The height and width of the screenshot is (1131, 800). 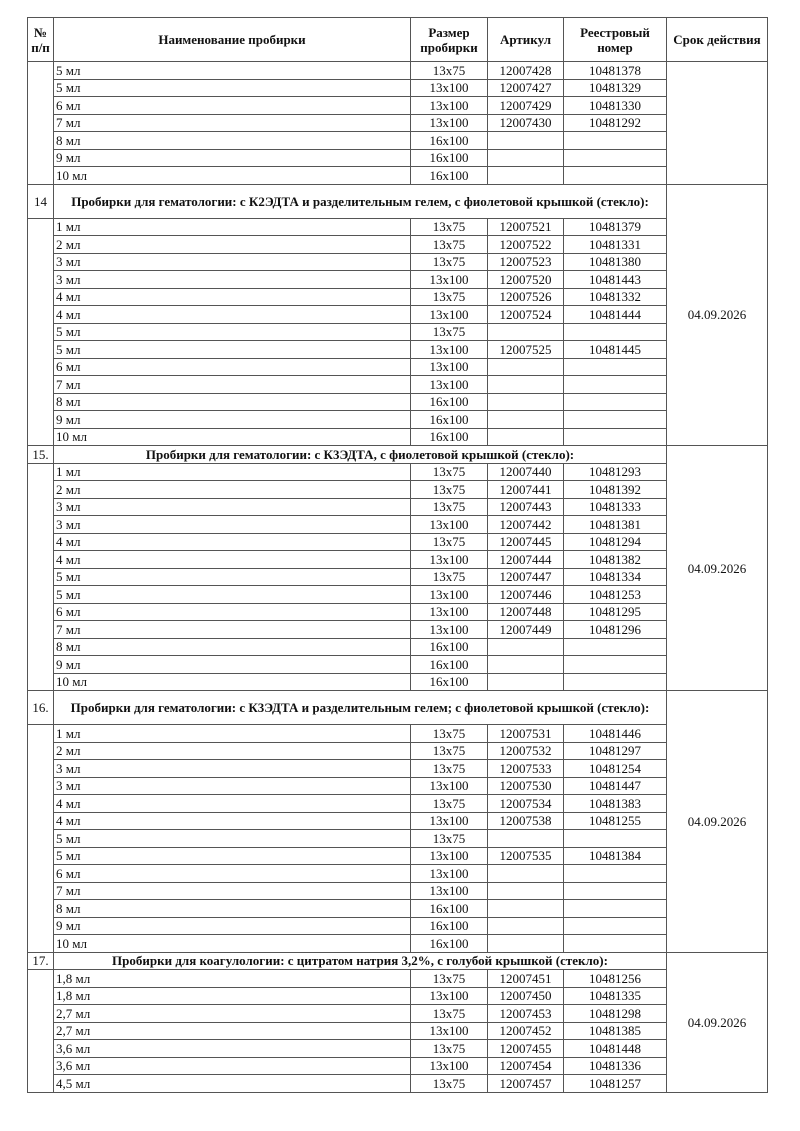 What do you see at coordinates (398, 175) in the screenshot?
I see `table-row: 10 мл 16x100` at bounding box center [398, 175].